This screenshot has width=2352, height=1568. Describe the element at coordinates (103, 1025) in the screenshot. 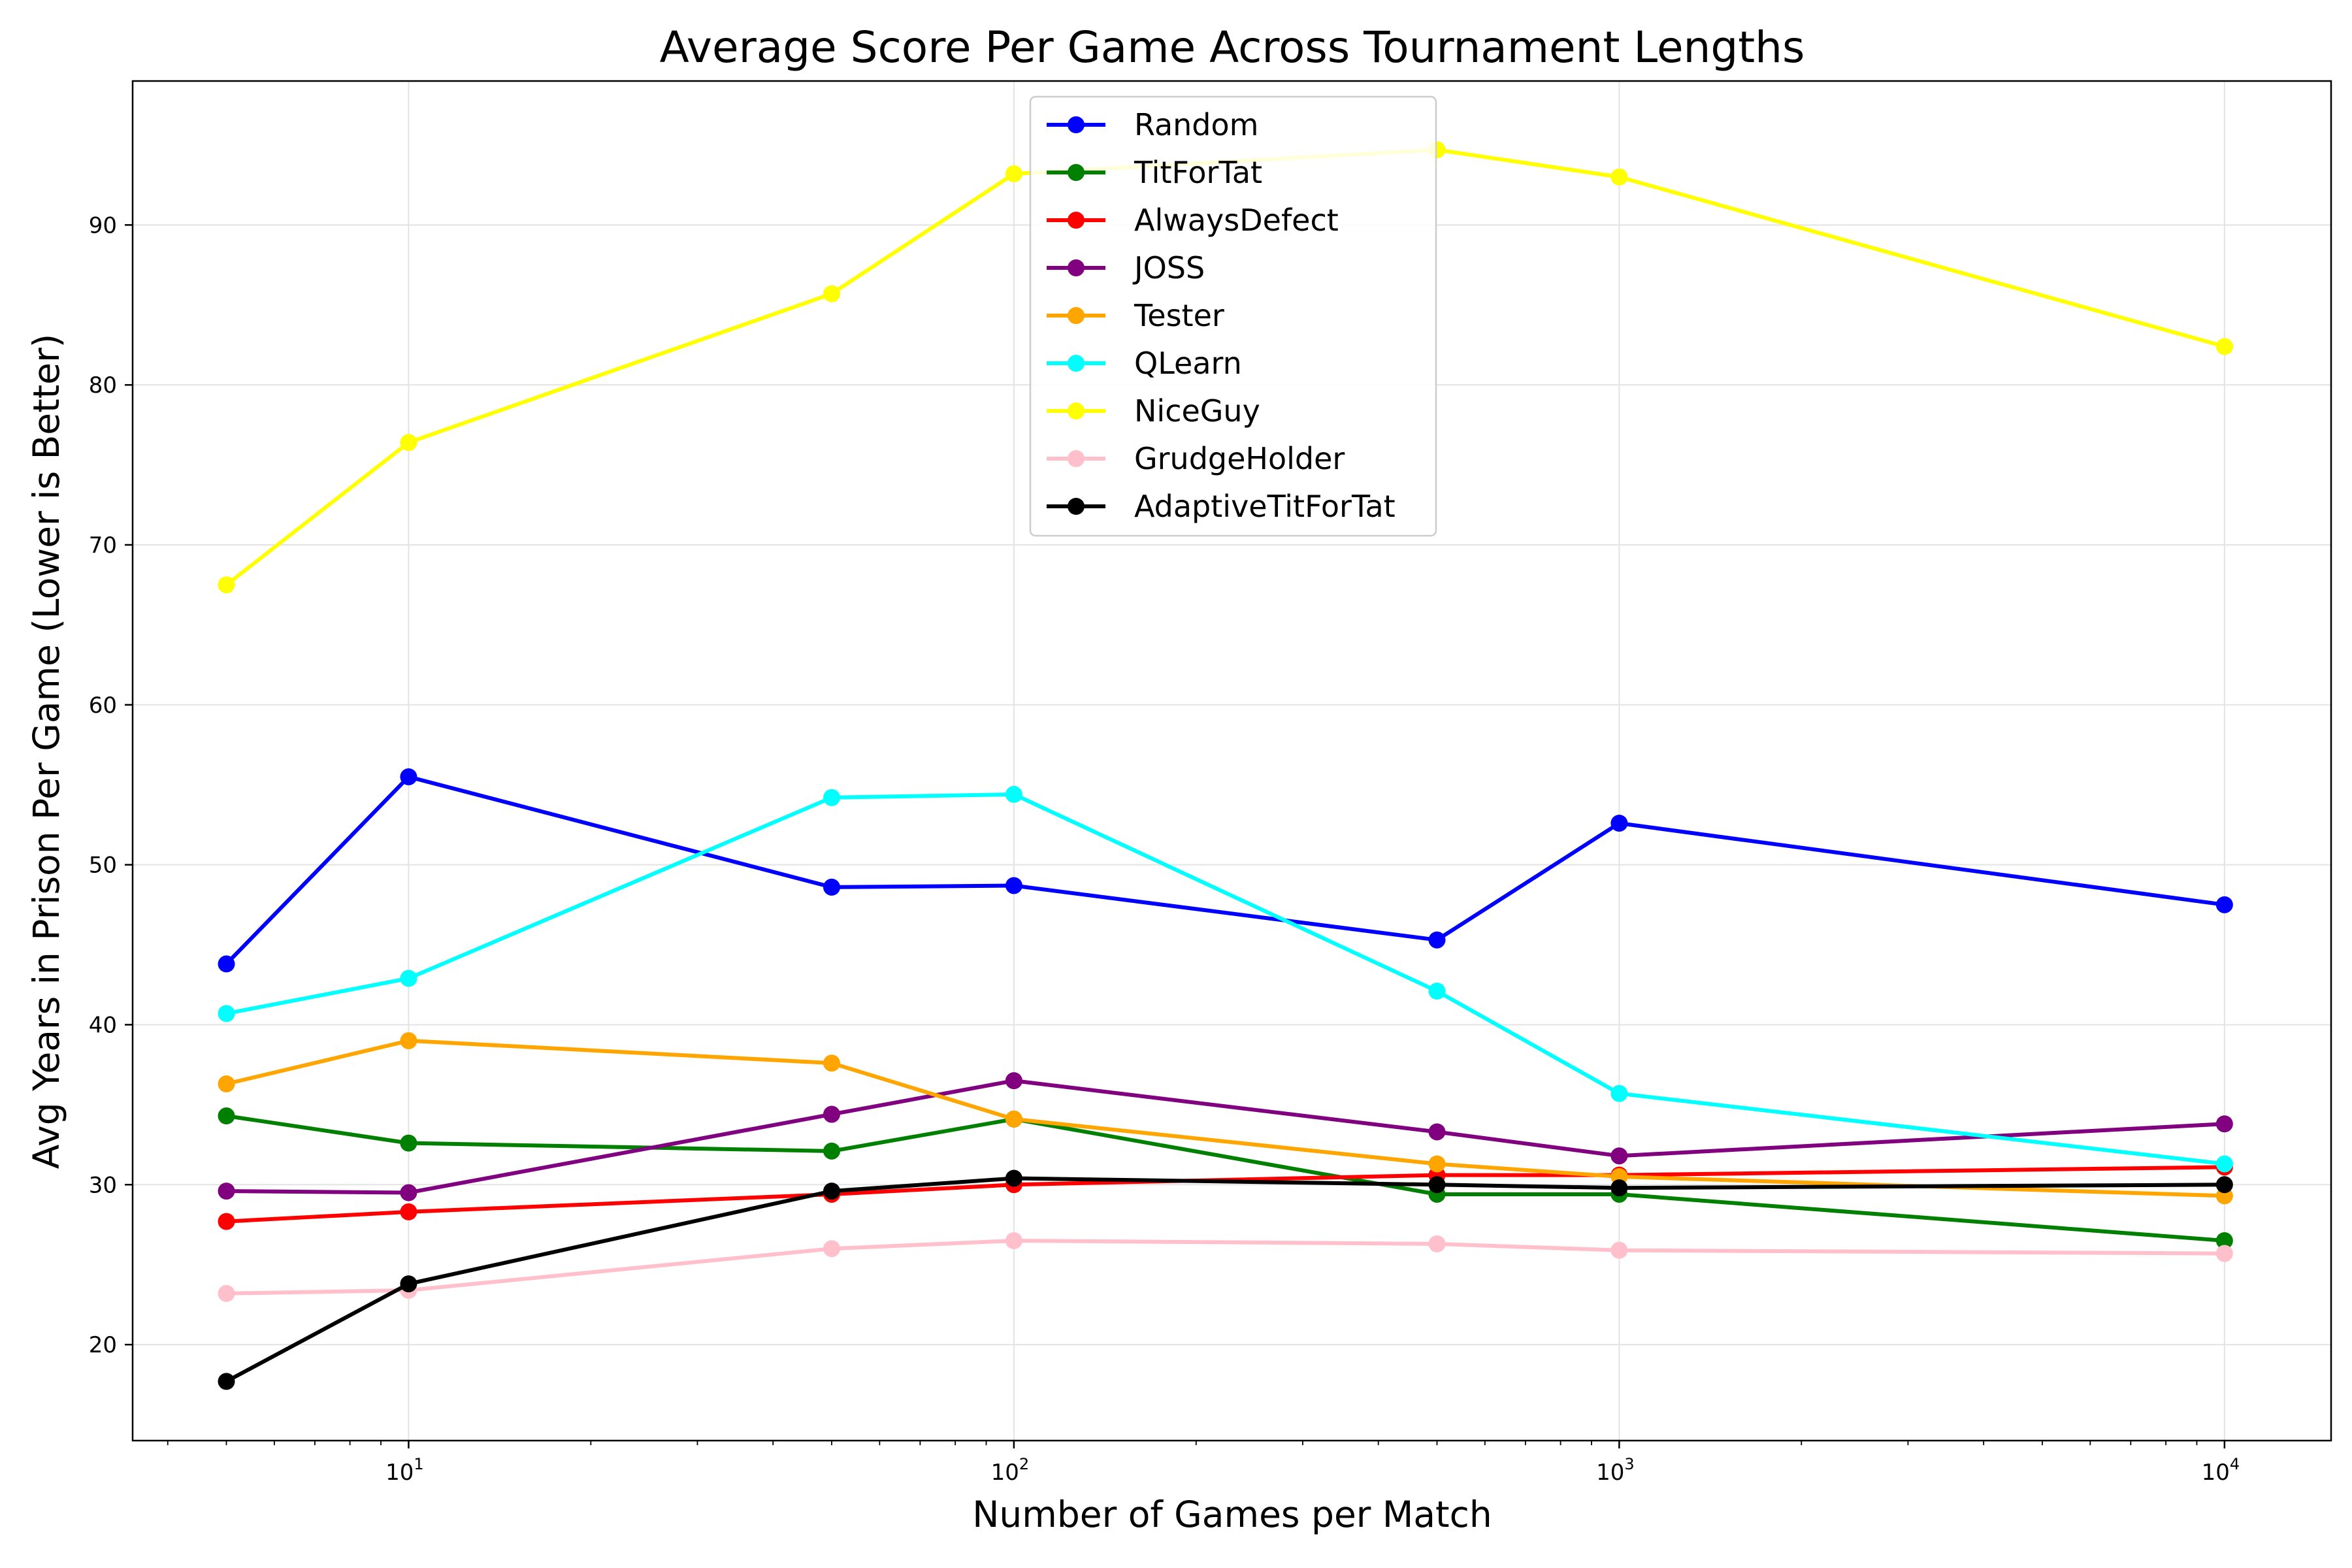

I see `y-tick-label: 40` at that location.